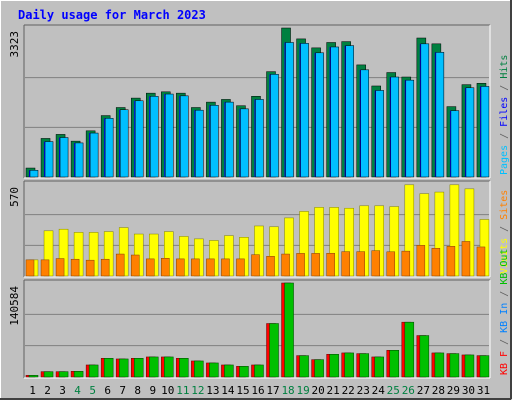 The image size is (512, 404). What do you see at coordinates (302, 390) in the screenshot?
I see `x-tick-label-19: 19` at bounding box center [302, 390].